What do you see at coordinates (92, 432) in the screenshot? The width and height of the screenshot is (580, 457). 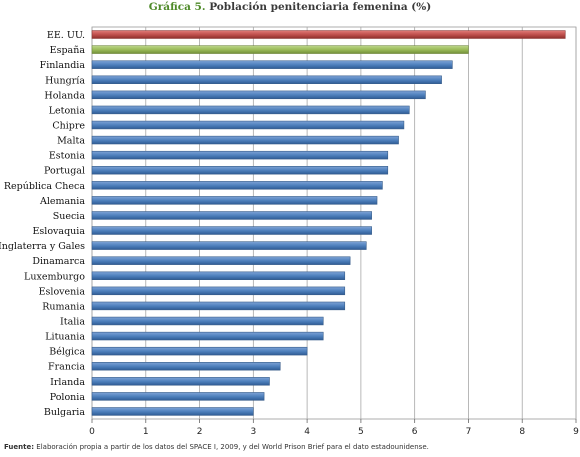 I see `x-tick-label: 0` at bounding box center [92, 432].